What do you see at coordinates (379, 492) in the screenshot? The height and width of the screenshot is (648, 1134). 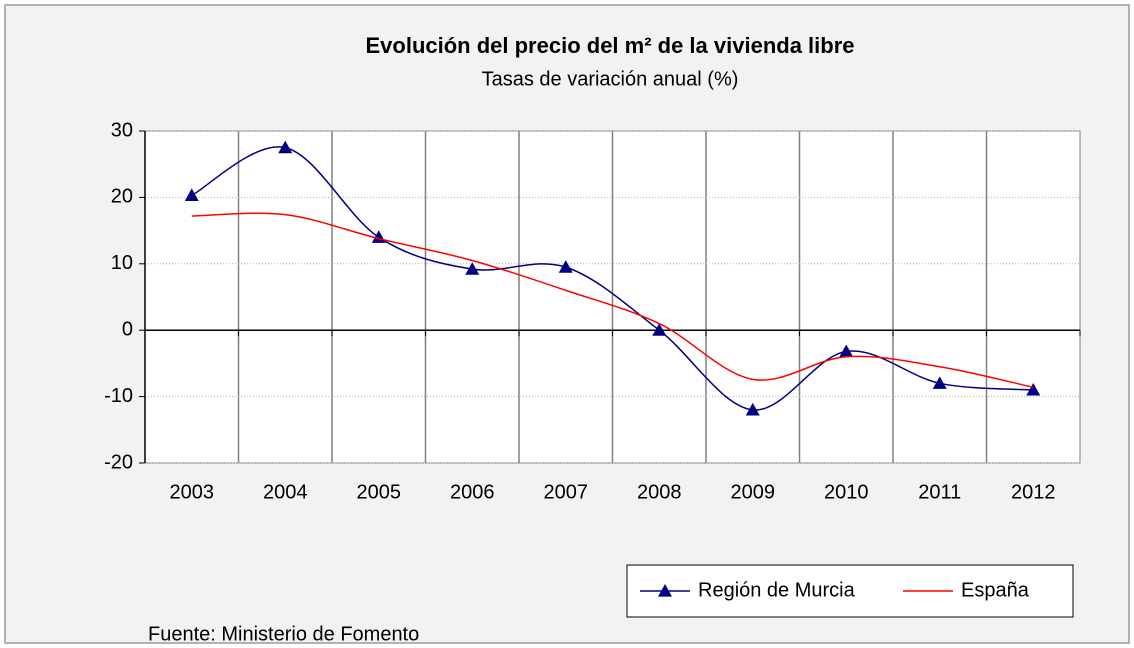 I see `x-tick-label: 2005` at bounding box center [379, 492].